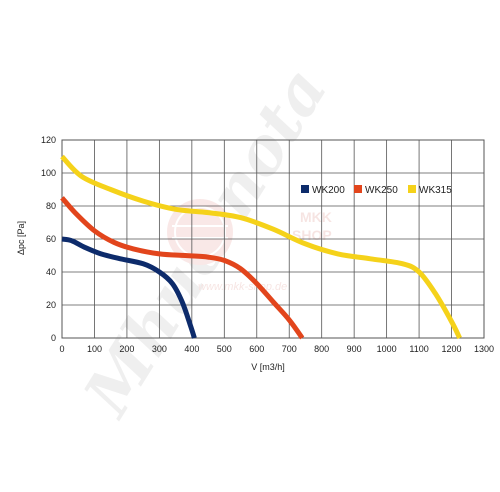 The width and height of the screenshot is (500, 492). What do you see at coordinates (354, 349) in the screenshot?
I see `x-tick-label: 900` at bounding box center [354, 349].